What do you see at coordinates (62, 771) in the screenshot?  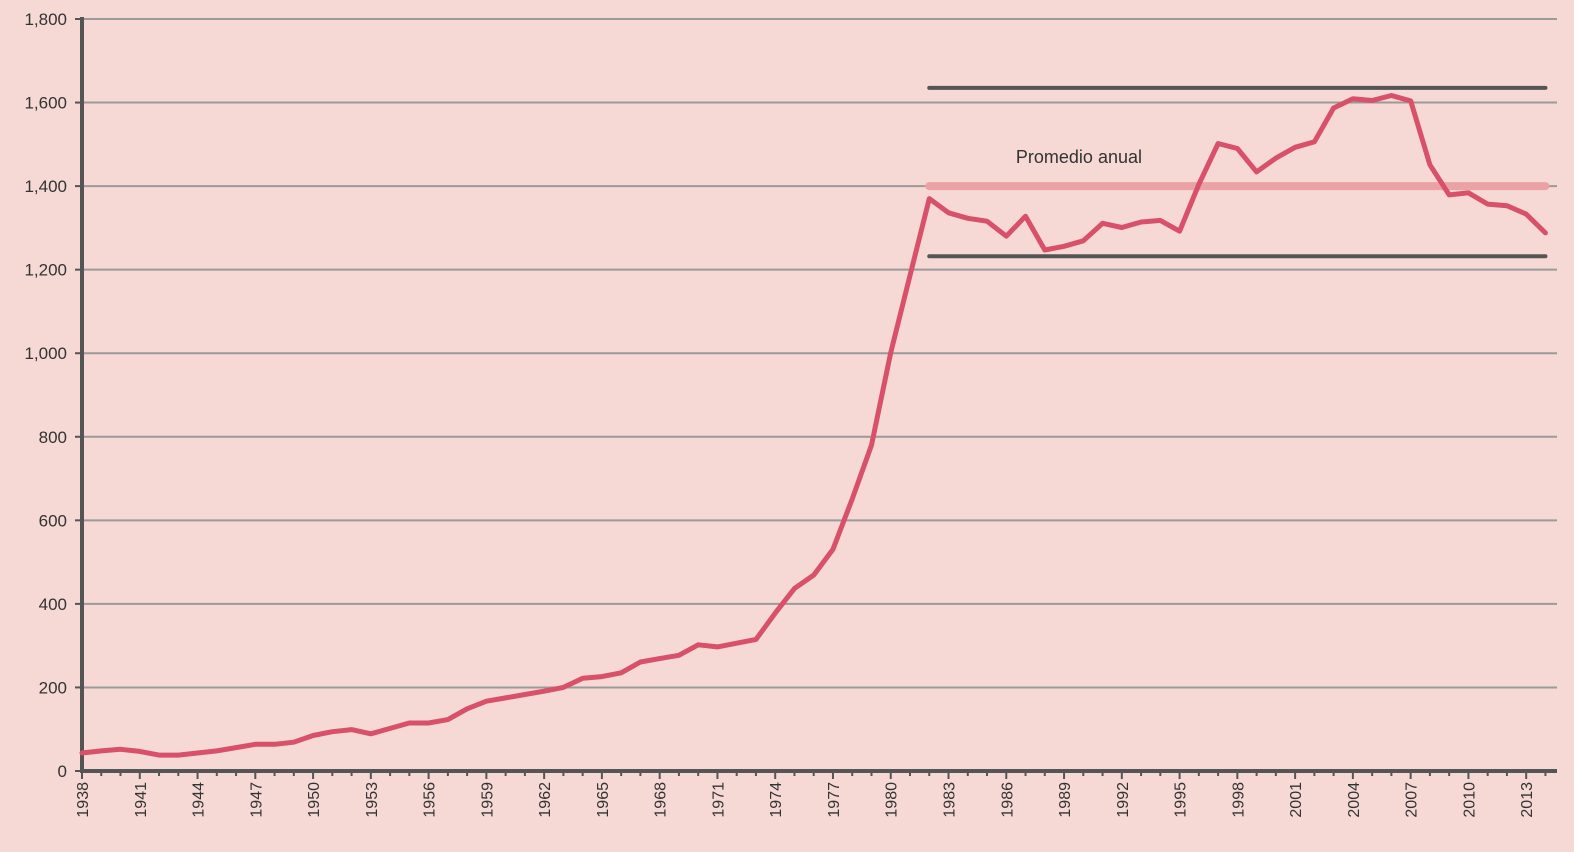 I see `y-tick-label: 0` at bounding box center [62, 771].